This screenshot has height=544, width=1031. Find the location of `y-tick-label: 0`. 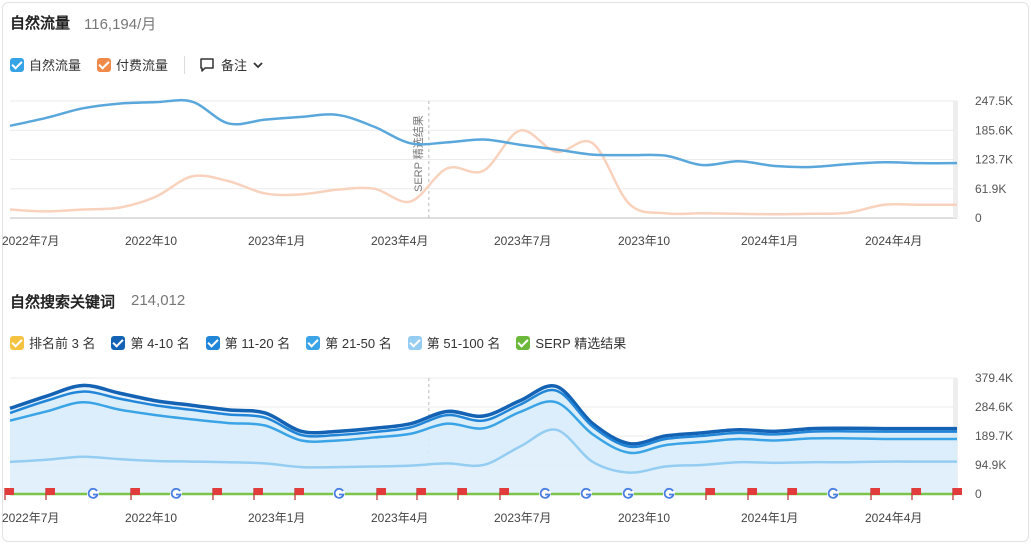

y-tick-label: 0 is located at coordinates (978, 218).